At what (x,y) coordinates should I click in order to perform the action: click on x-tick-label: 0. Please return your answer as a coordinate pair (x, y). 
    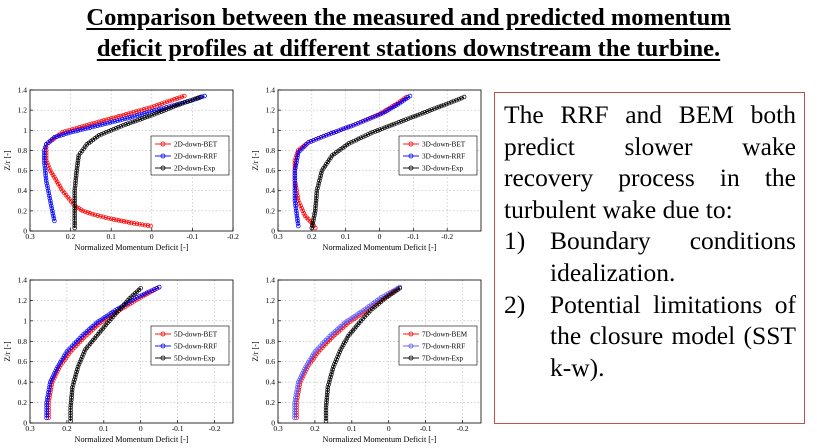
    Looking at the image, I should click on (141, 428).